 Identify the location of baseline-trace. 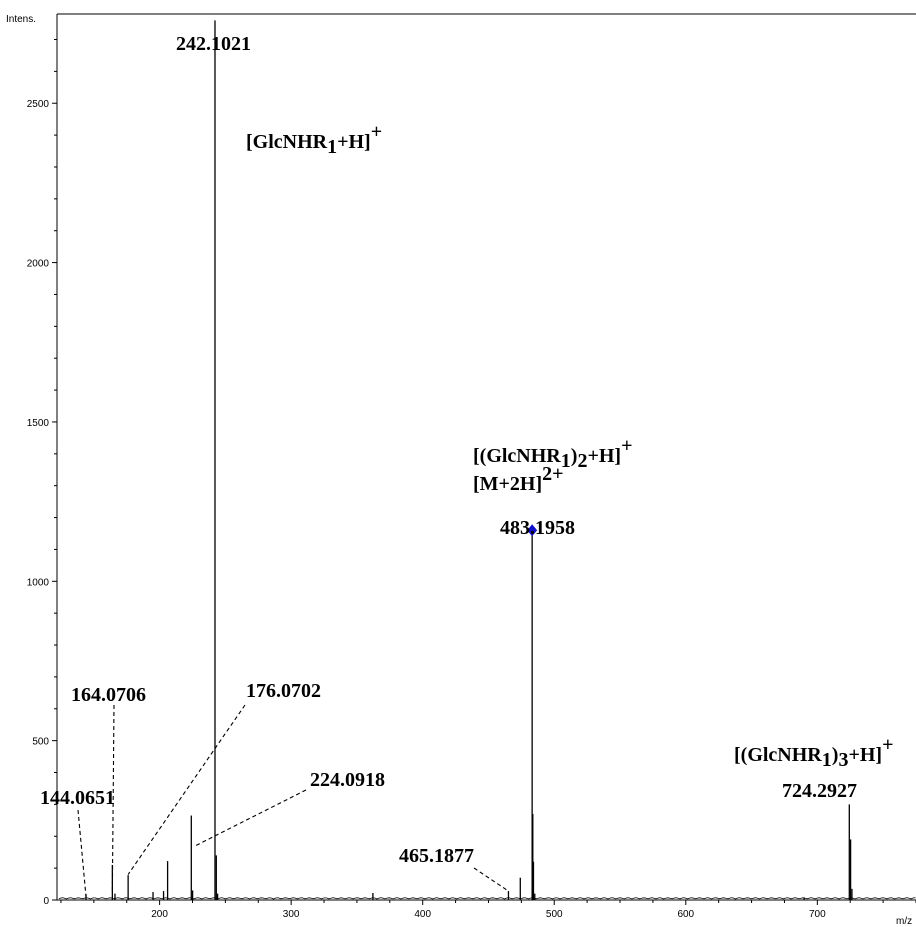
(487, 898).